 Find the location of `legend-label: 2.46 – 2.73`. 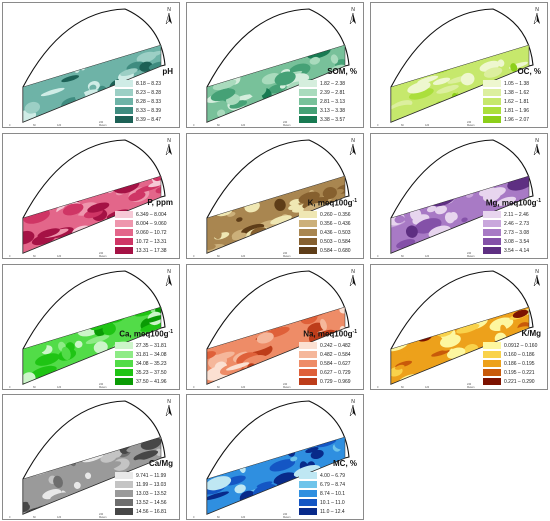

legend-label: 2.46 – 2.73 is located at coordinates (517, 223).